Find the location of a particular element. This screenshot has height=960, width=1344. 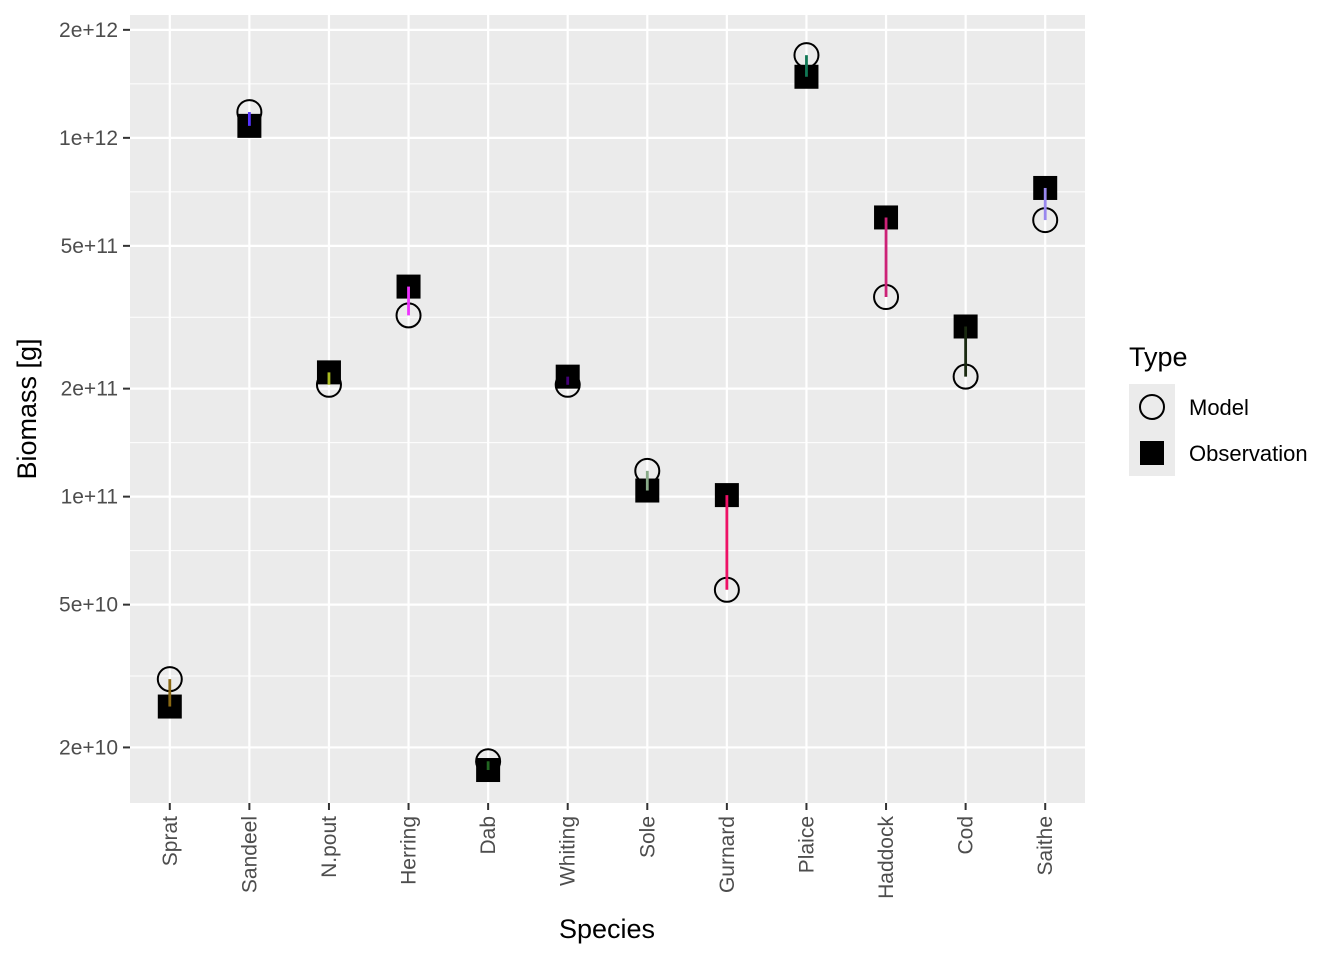

x-tick-label: Sandeel is located at coordinates (249, 854).